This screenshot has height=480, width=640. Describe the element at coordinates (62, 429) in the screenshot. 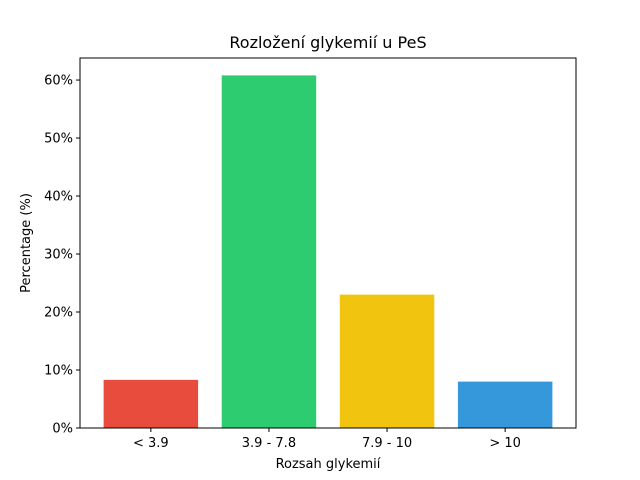

I see `y-tick-label: 0%` at that location.